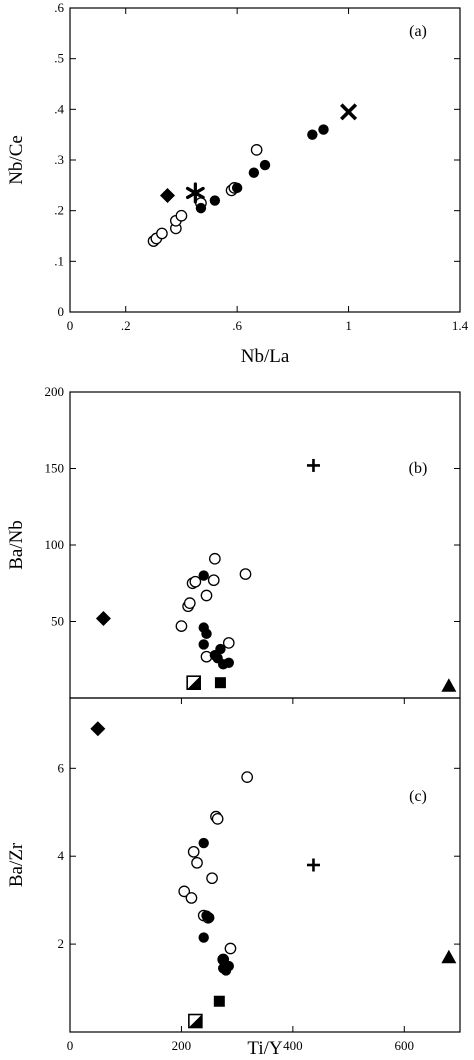 Image resolution: width=474 pixels, height=1060 pixels. Describe the element at coordinates (418, 31) in the screenshot. I see `panel-label: (a)` at that location.